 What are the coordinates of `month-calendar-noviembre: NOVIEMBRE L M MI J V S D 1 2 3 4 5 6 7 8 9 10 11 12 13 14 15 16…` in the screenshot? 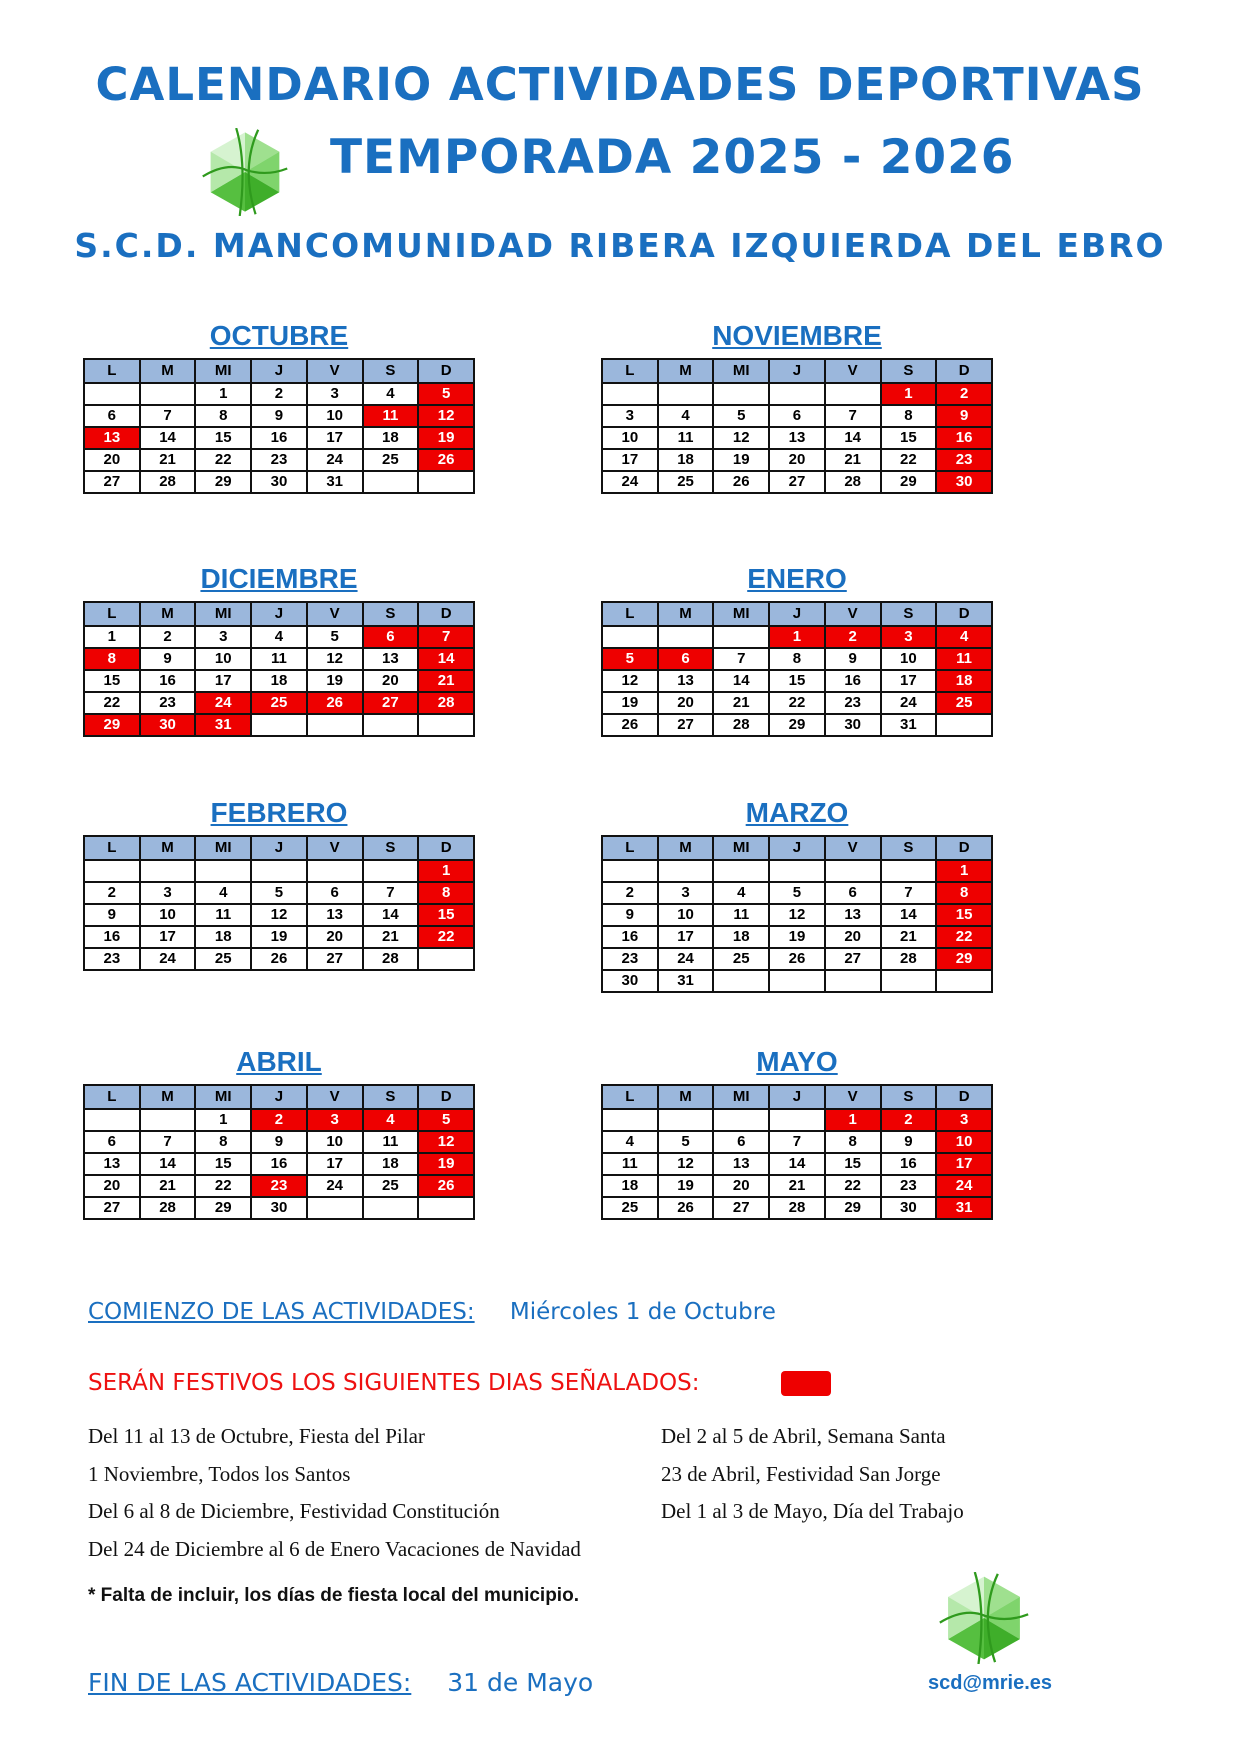 It's located at (797, 406).